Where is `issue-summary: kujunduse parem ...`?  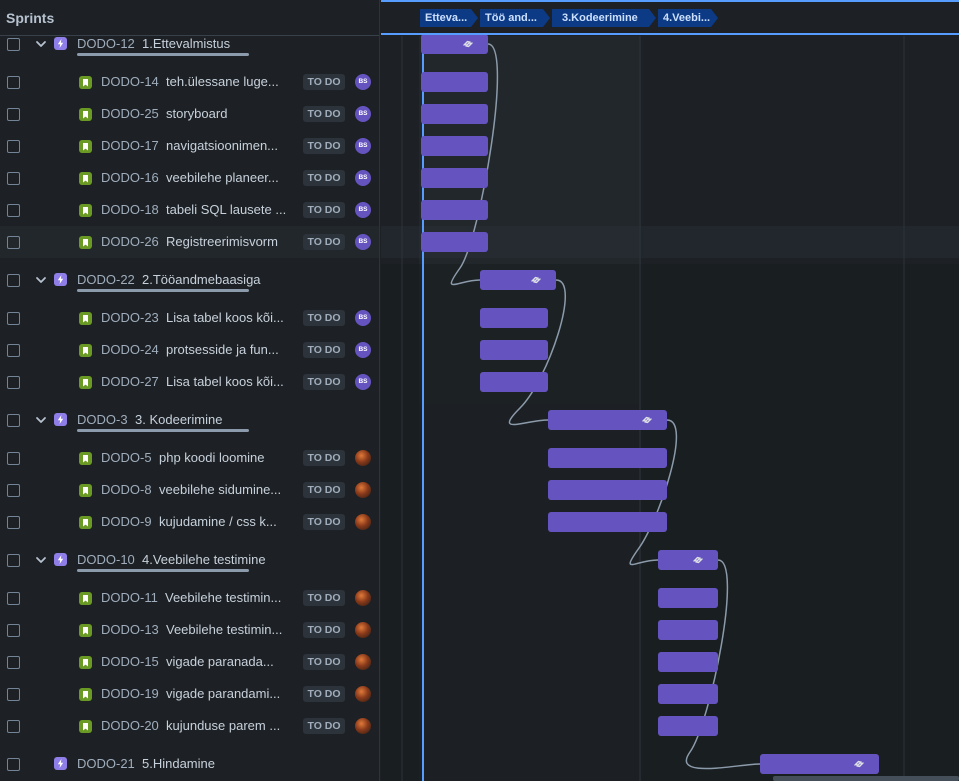
issue-summary: kujunduse parem ... is located at coordinates (223, 725).